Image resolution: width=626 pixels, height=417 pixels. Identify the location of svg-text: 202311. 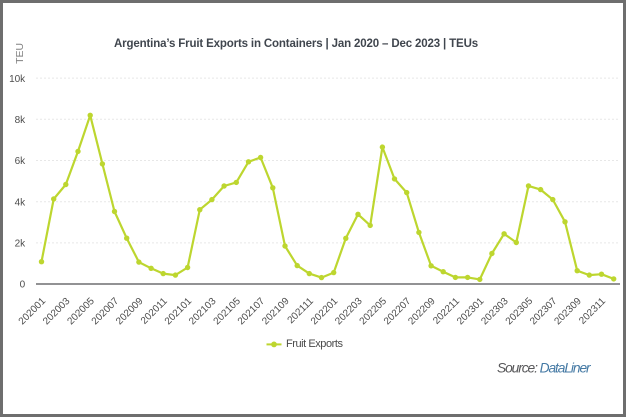
(592, 311).